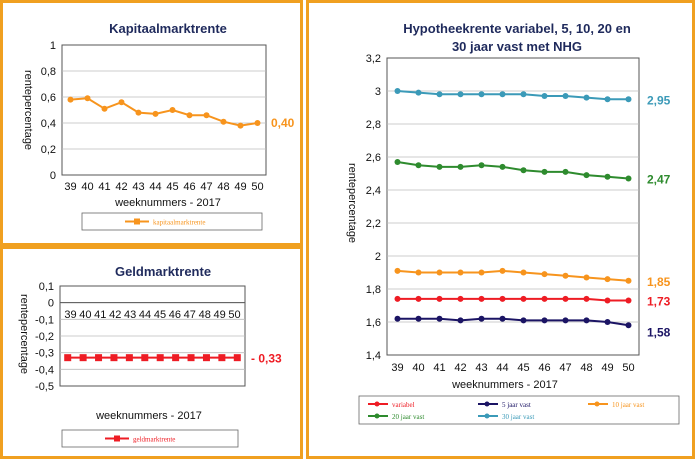 This screenshot has height=459, width=695. What do you see at coordinates (659, 332) in the screenshot?
I see `end-value-label: 1,58` at bounding box center [659, 332].